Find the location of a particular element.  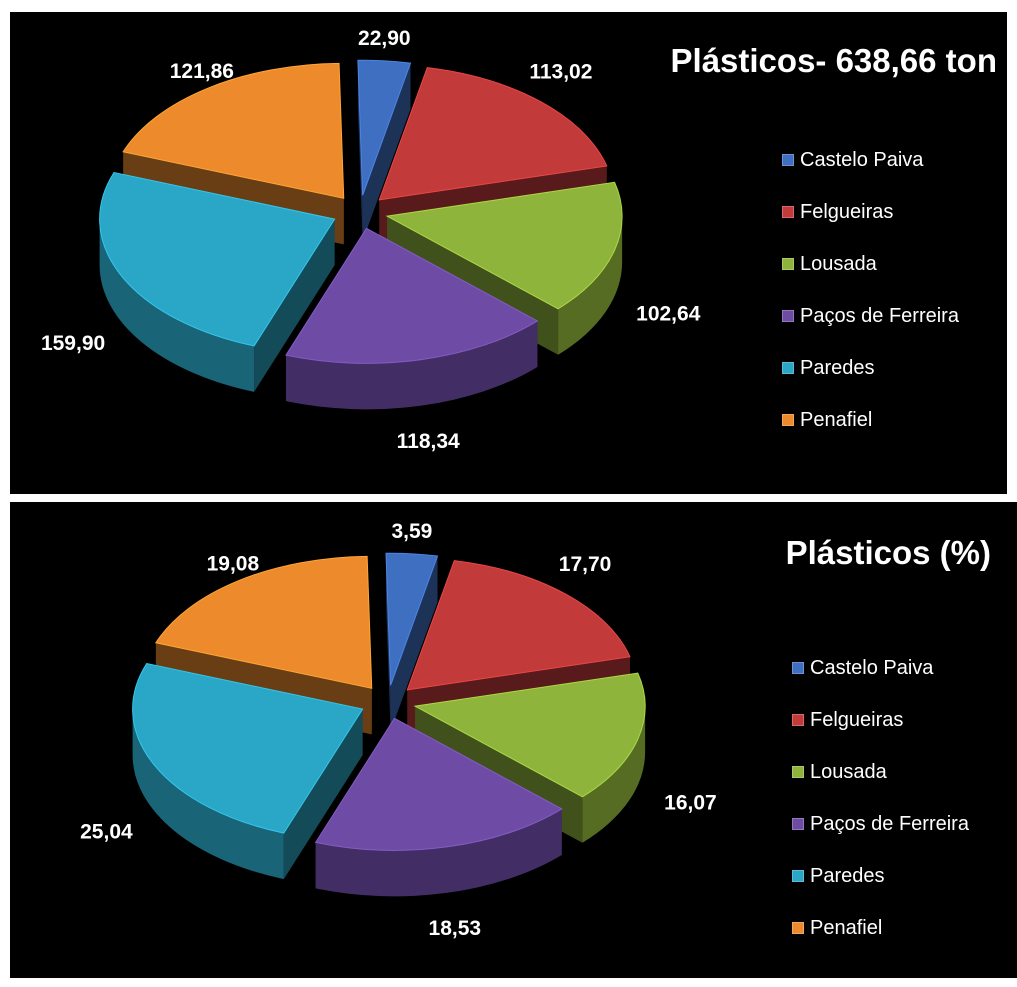

data-label-castelo-paiva: 3,59 is located at coordinates (411, 531).